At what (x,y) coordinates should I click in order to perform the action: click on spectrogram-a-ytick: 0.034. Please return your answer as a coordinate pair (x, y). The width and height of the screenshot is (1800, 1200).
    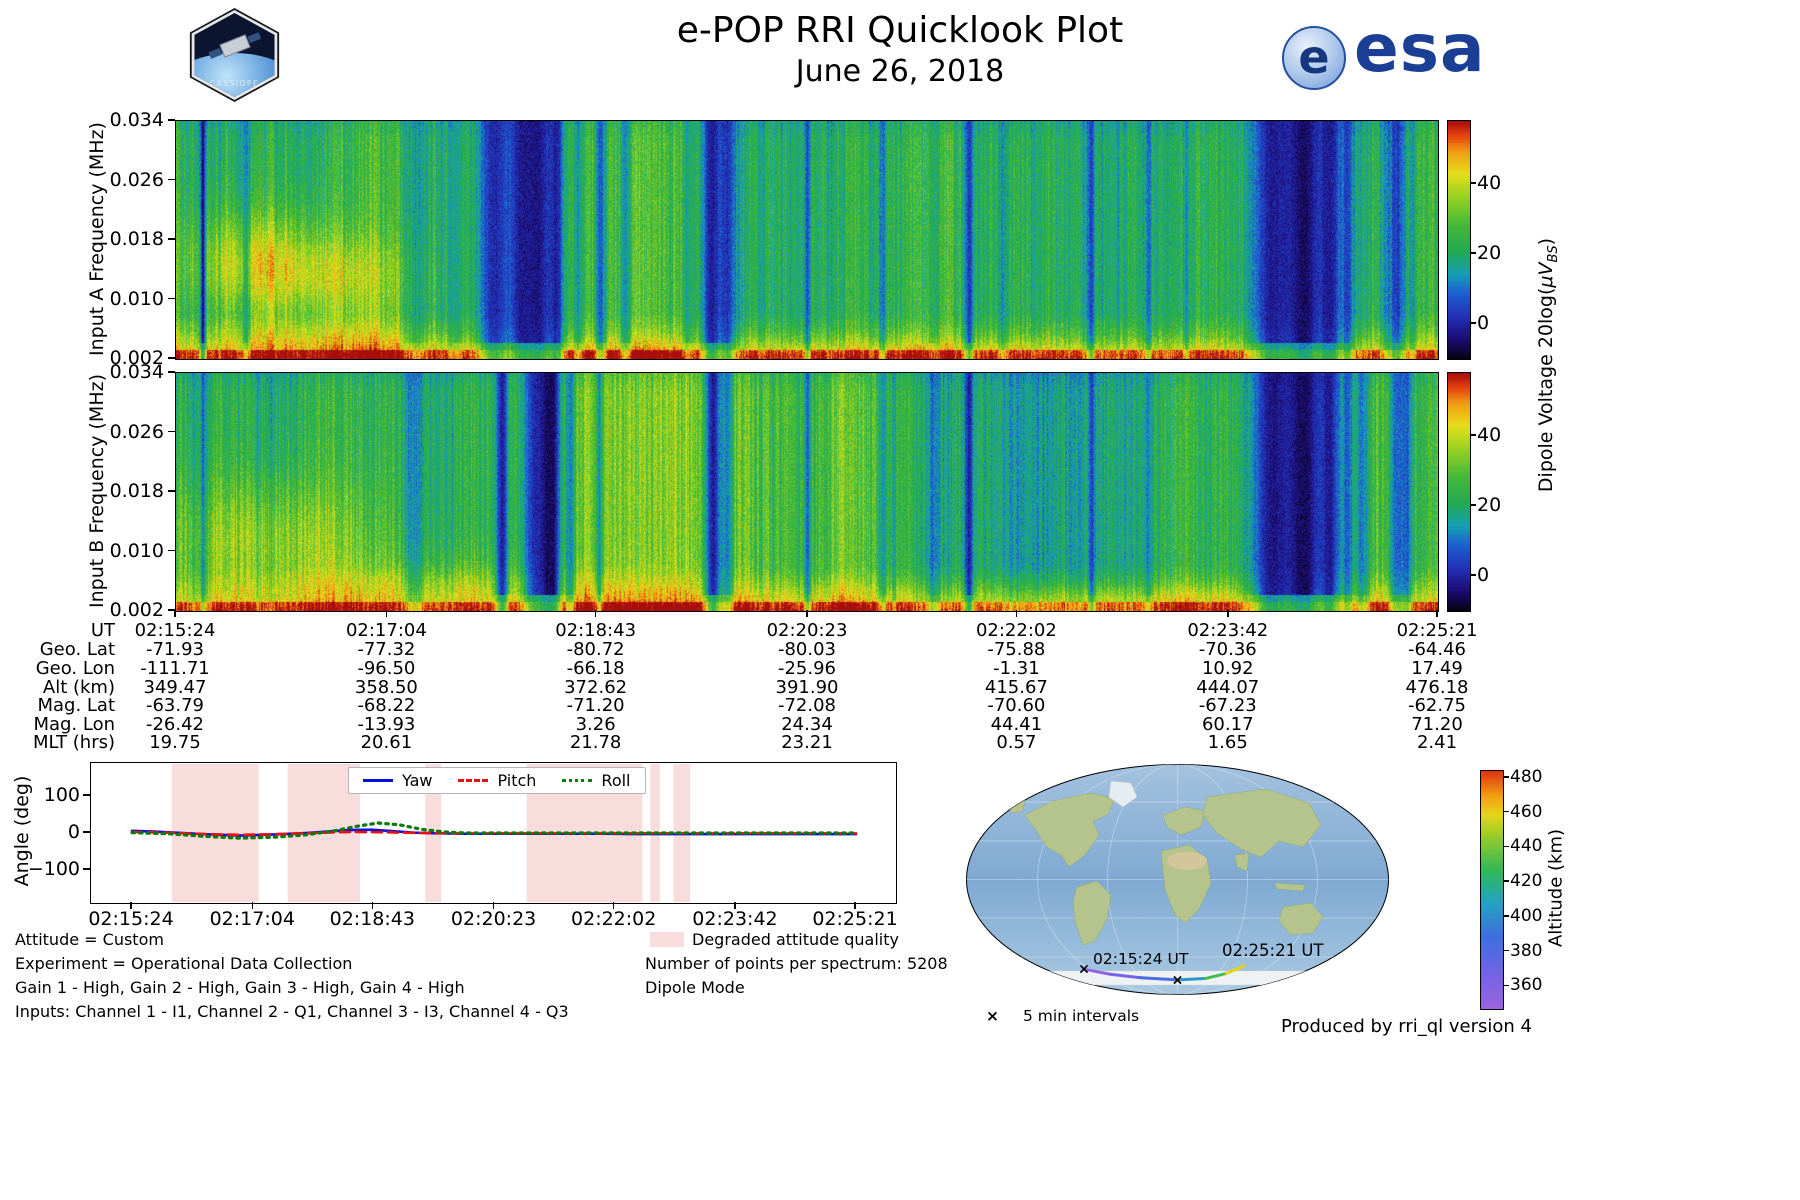
    Looking at the image, I should click on (136, 120).